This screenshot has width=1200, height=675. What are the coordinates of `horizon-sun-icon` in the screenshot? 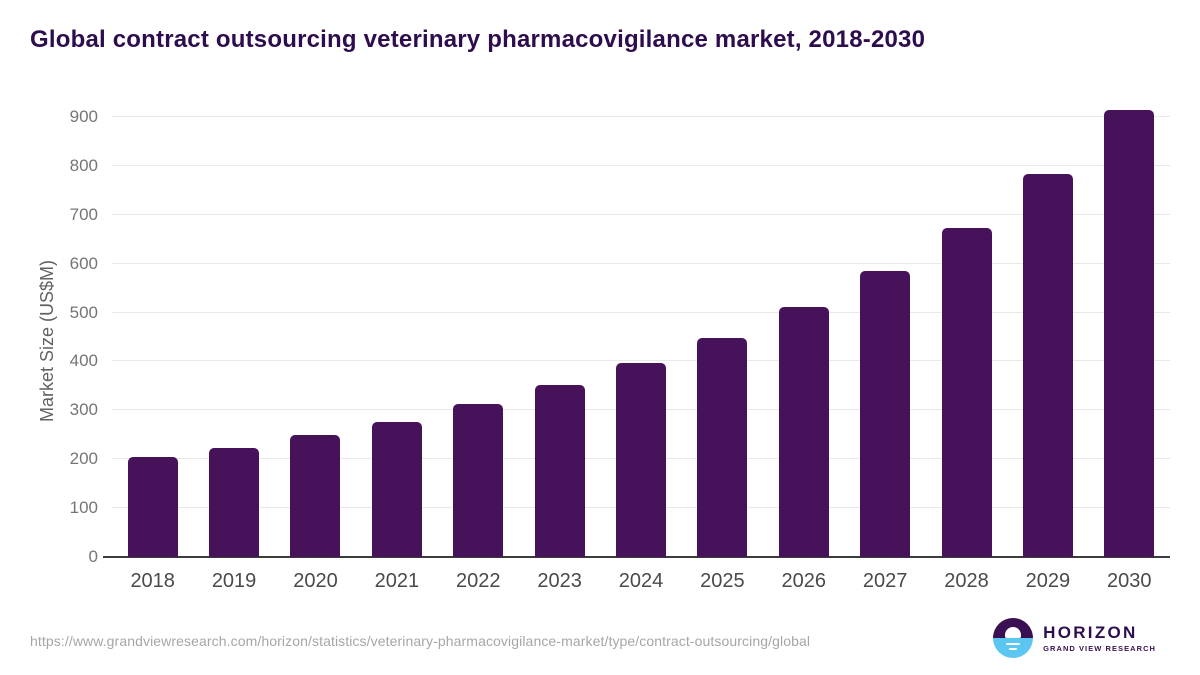 It's located at (1013, 638).